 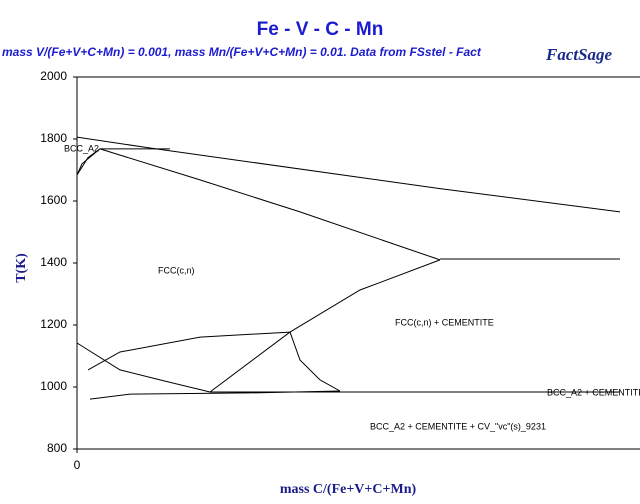 What do you see at coordinates (53, 324) in the screenshot?
I see `y-tick-label: 1200` at bounding box center [53, 324].